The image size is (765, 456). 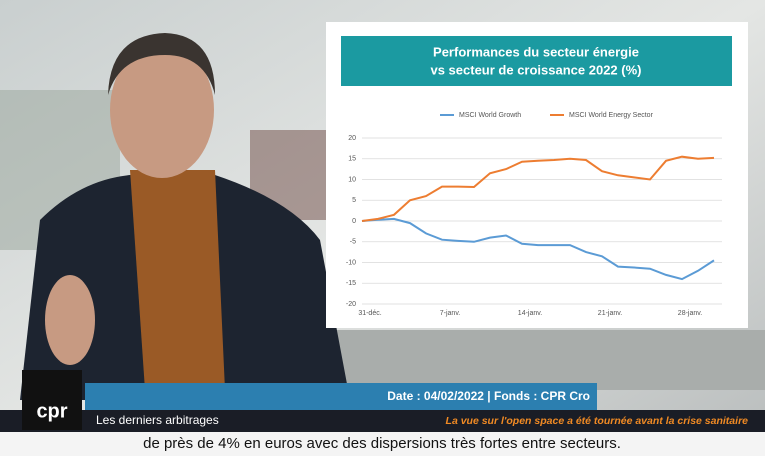 I want to click on info-text: Date : 04/02/2022 | Fonds : CPR Cro, so click(x=488, y=396).